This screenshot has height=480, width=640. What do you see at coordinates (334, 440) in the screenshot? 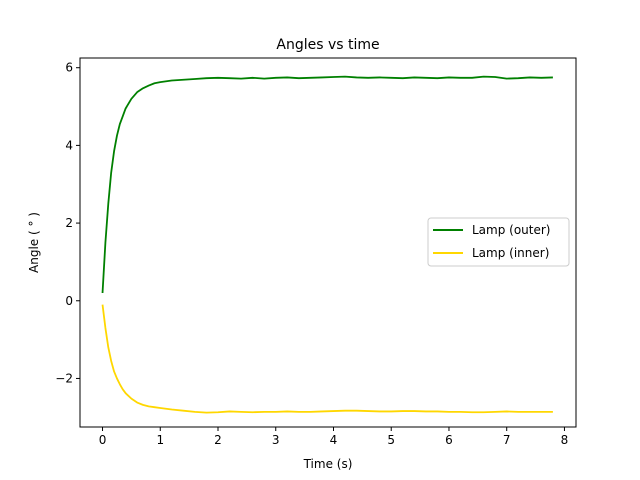
I see `x-tick-label: 4` at bounding box center [334, 440].